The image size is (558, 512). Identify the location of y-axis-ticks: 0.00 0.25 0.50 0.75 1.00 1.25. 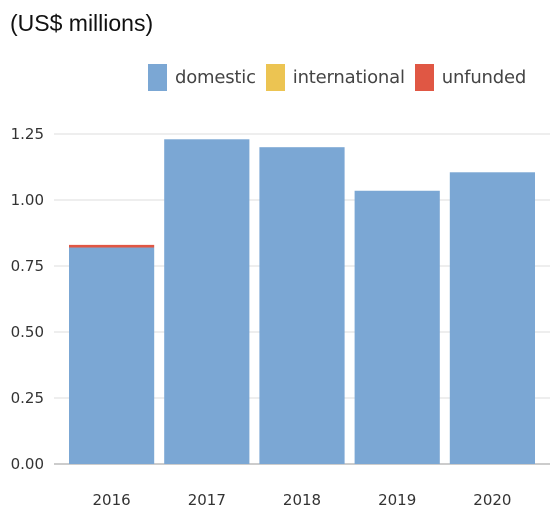
(27, 299).